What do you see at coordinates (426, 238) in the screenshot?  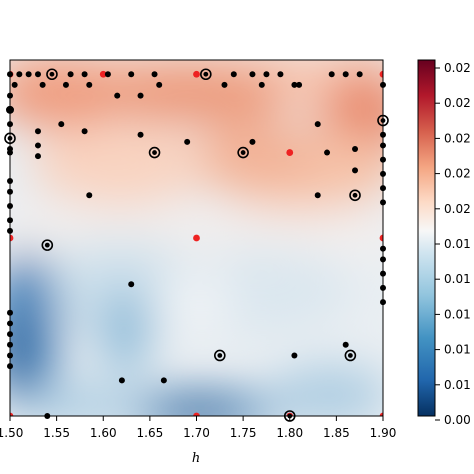 I see `colorbar` at bounding box center [426, 238].